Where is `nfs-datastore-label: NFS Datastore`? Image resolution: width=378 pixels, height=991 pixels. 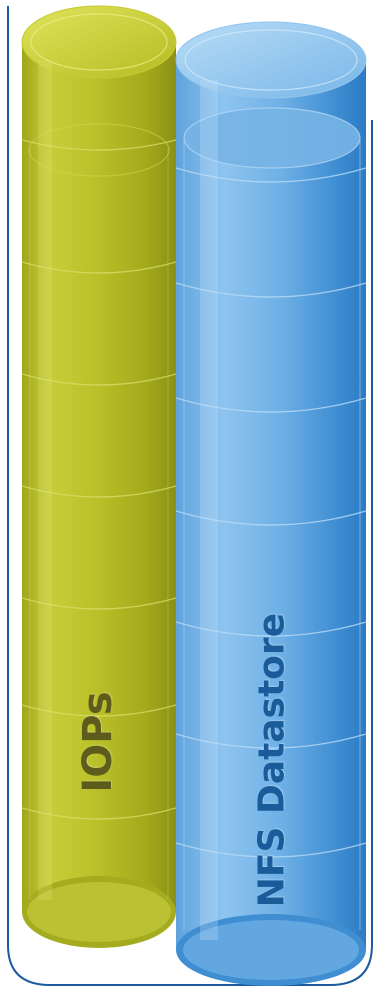 nfs-datastore-label: NFS Datastore is located at coordinates (272, 760).